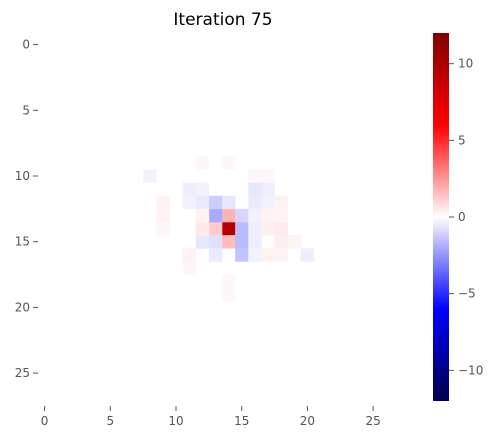 This screenshot has width=499, height=436. What do you see at coordinates (22, 373) in the screenshot?
I see `y-tick-label: 25` at bounding box center [22, 373].